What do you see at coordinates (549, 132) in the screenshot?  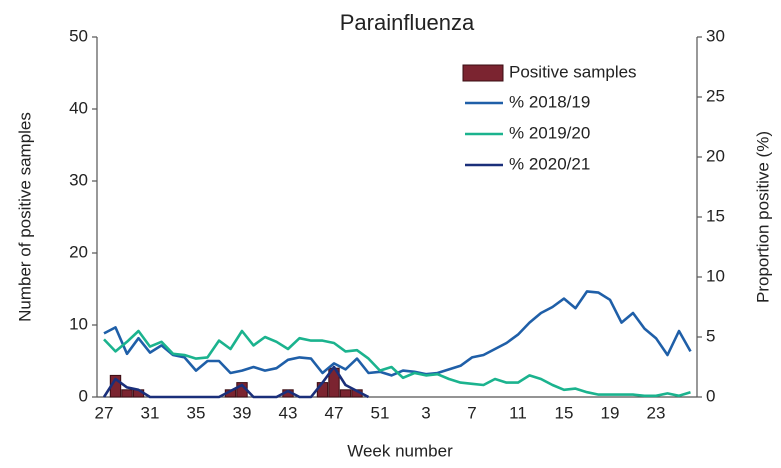 I see `legend-label: % 2019/20` at bounding box center [549, 132].